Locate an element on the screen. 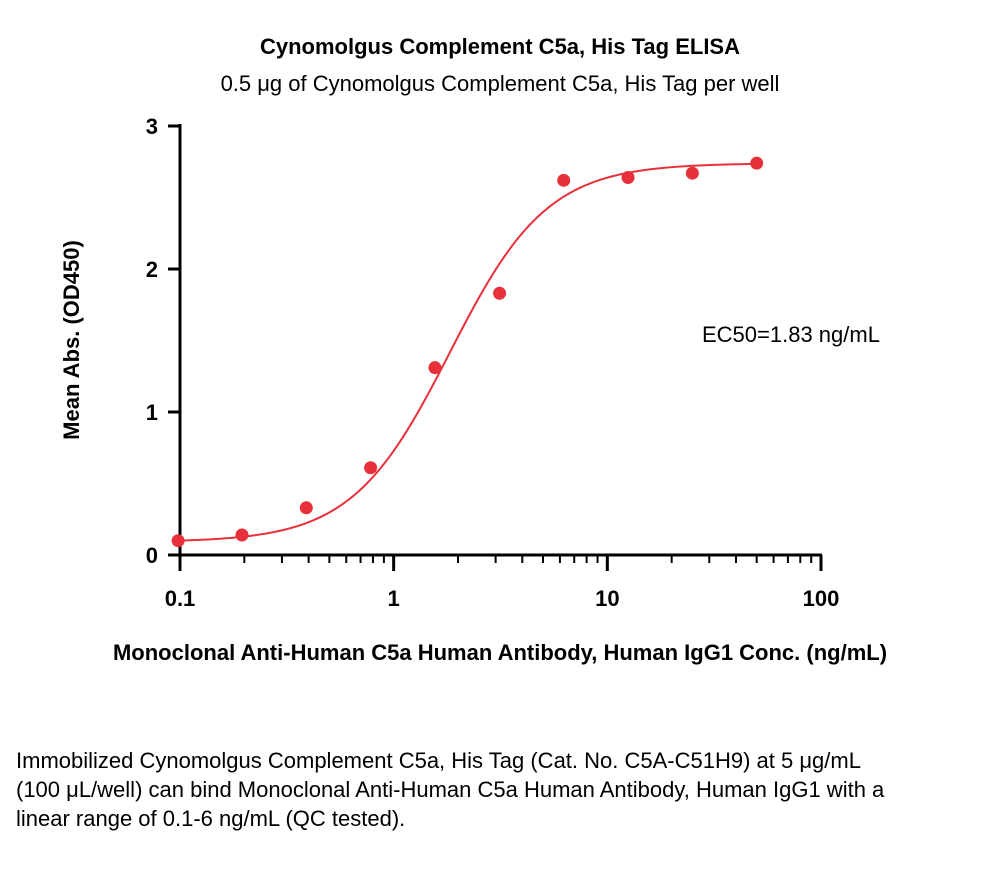 This screenshot has width=1000, height=878. y-axis-label: Mean Abs. (OD450) is located at coordinates (71, 340).